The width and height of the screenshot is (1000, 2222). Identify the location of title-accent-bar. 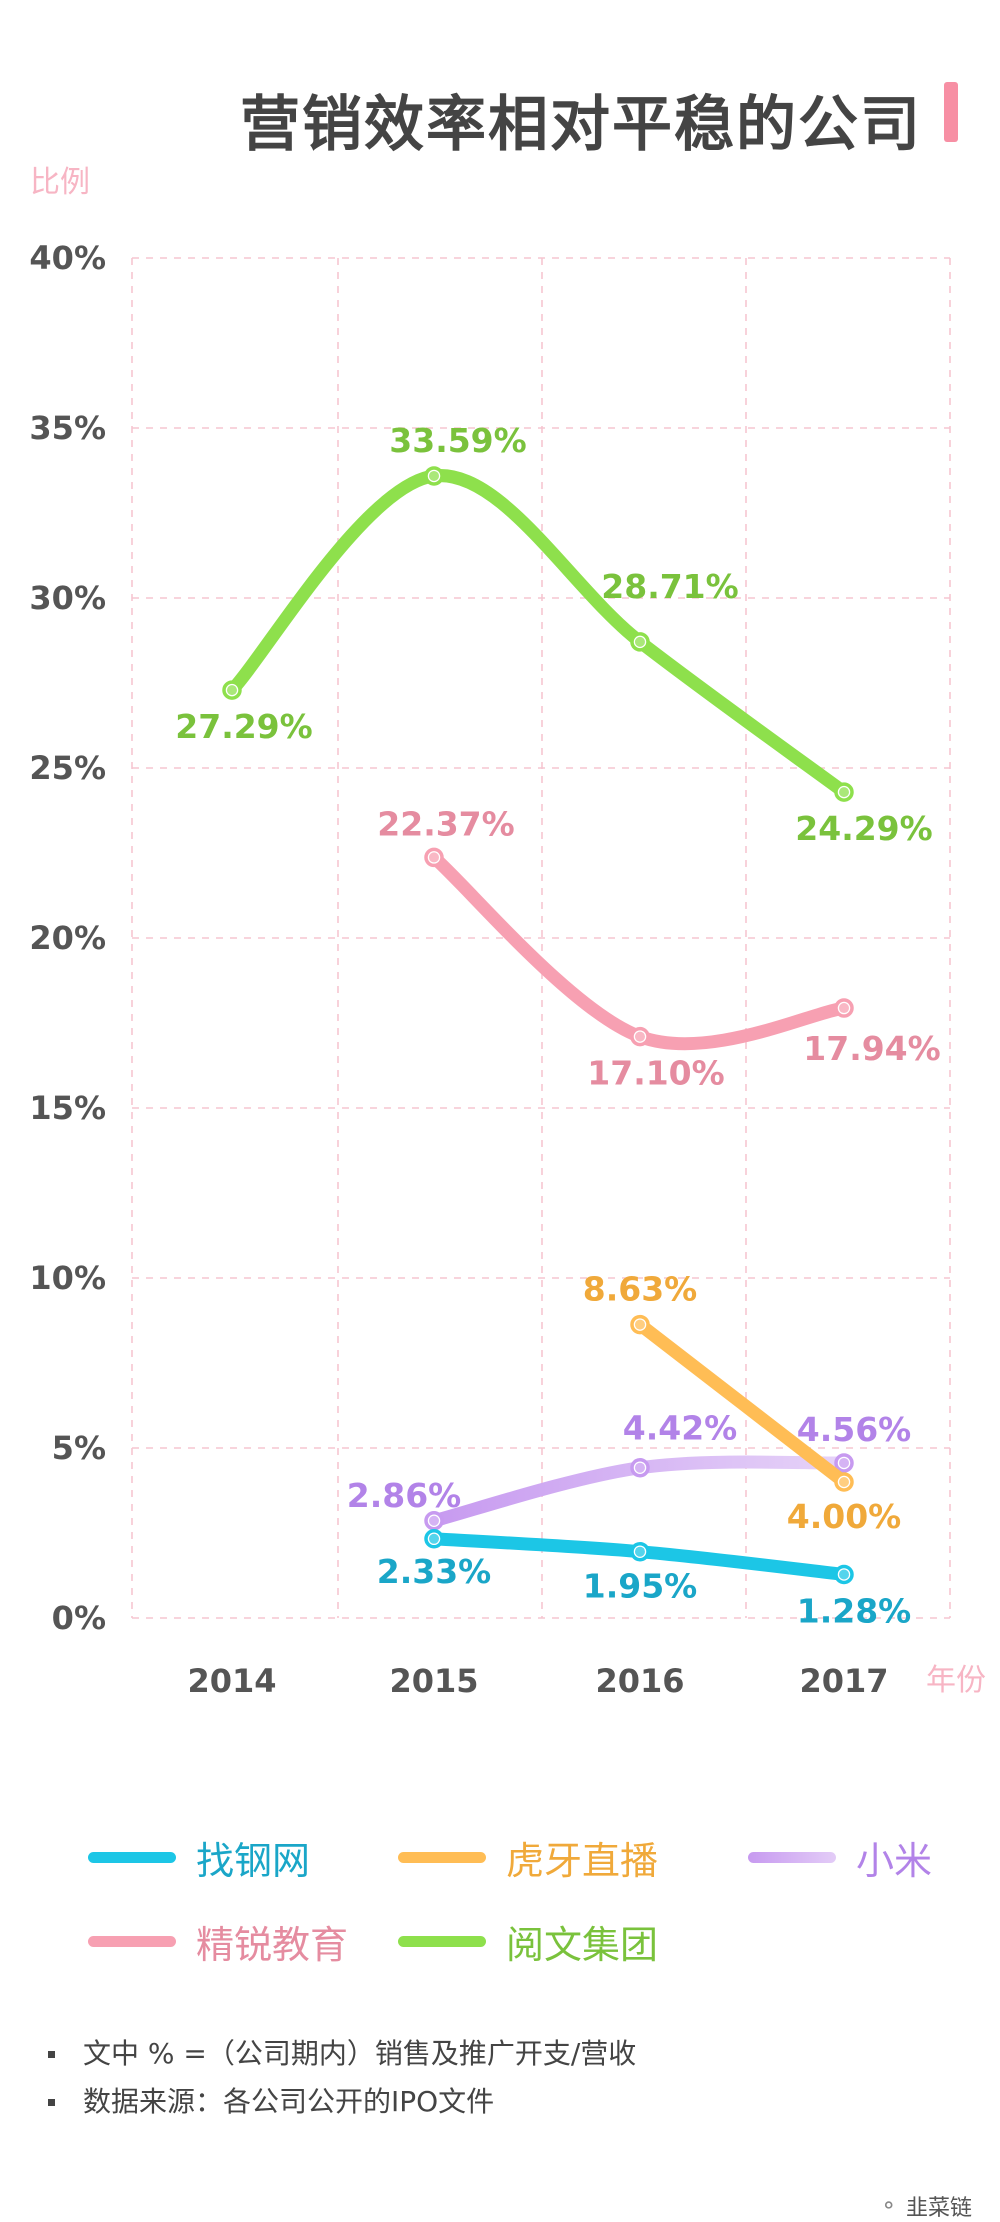
(951, 112).